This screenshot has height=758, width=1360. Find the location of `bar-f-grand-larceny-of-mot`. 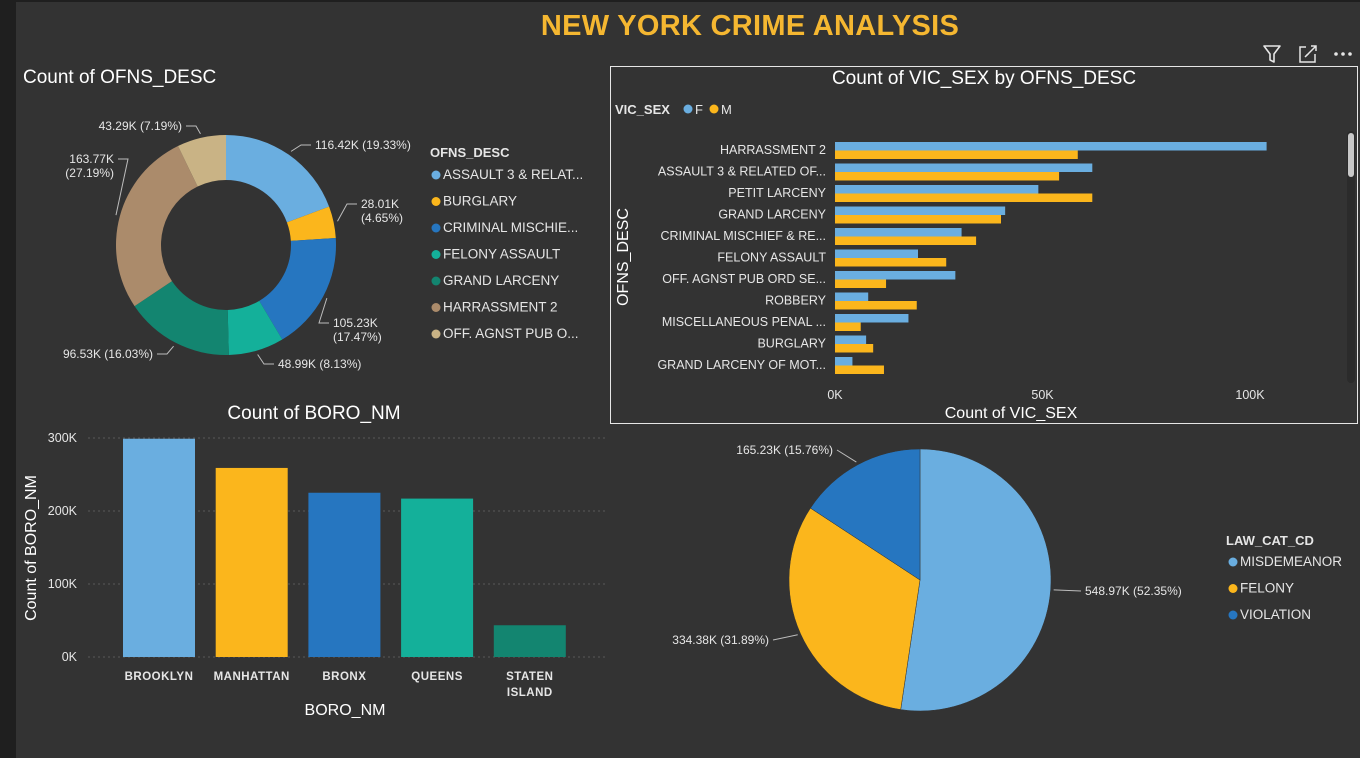

bar-f-grand-larceny-of-mot is located at coordinates (844, 361).